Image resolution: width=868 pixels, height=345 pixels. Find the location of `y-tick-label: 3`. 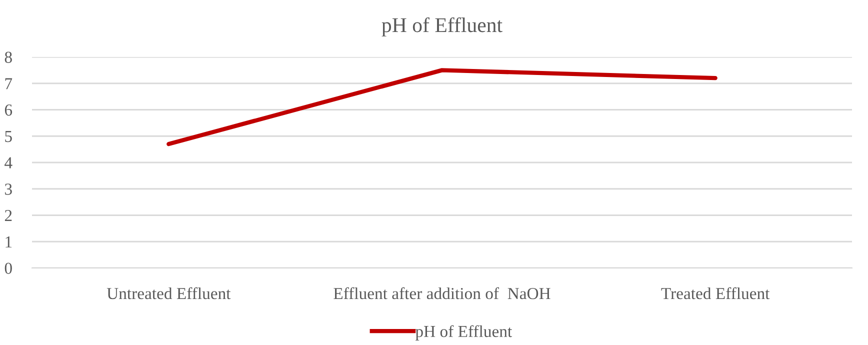

y-tick-label: 3 is located at coordinates (8, 189).